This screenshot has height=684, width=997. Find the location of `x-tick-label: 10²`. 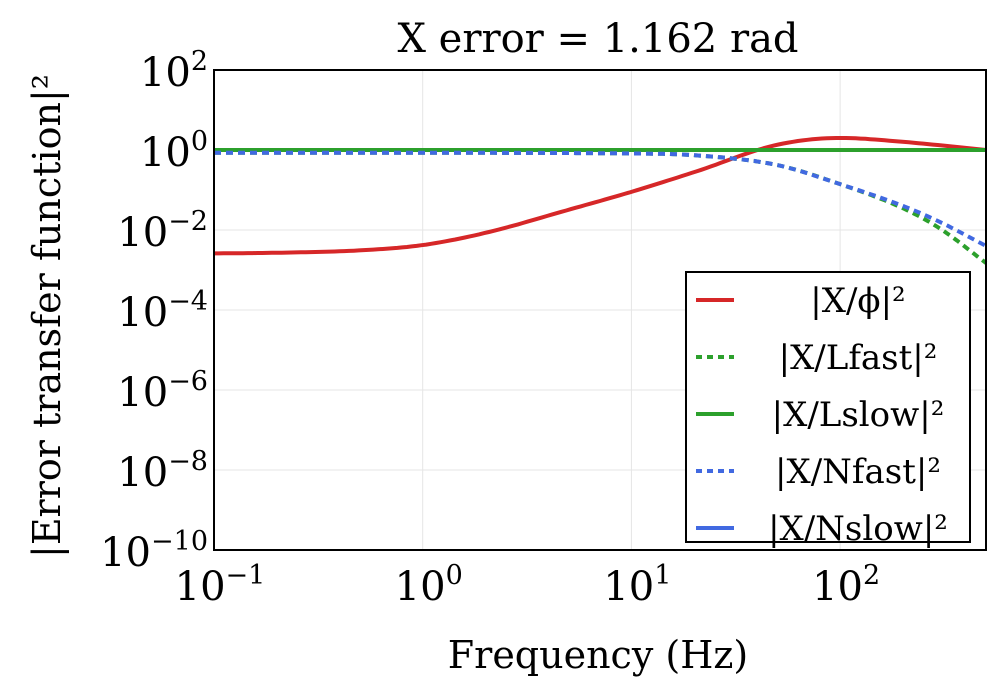

x-tick-label: 10² is located at coordinates (846, 585).